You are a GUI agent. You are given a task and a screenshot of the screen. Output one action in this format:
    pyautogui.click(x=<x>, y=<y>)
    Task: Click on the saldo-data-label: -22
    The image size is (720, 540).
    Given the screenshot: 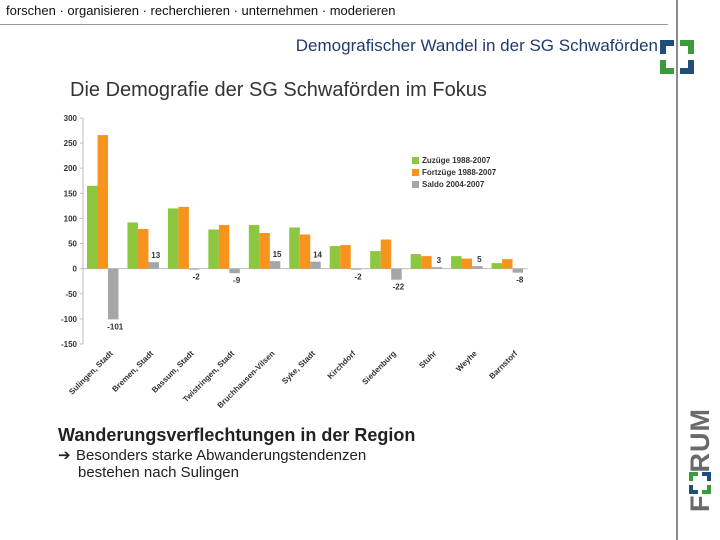 What is the action you would take?
    pyautogui.click(x=399, y=287)
    